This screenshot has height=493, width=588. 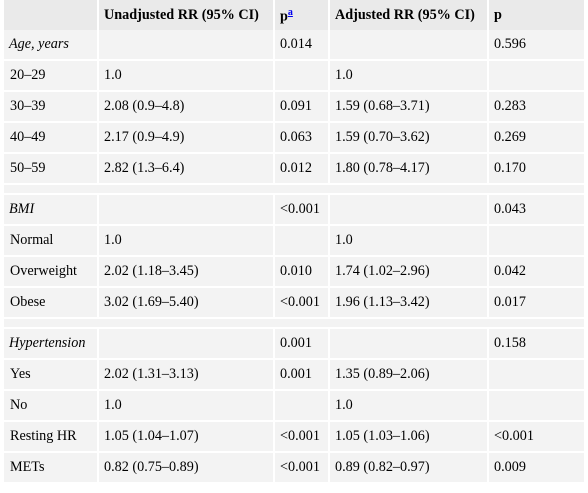 I want to click on adjusted-rr-cell: 0.89 (0.82–0.97), so click(x=408, y=468).